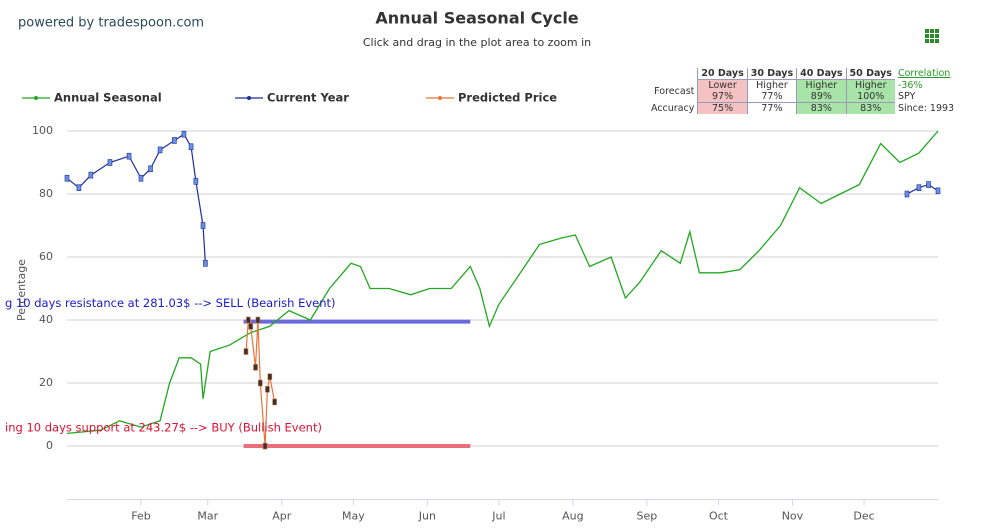 This screenshot has width=988, height=528. Describe the element at coordinates (924, 74) in the screenshot. I see `correlation-title: Correlation` at that location.